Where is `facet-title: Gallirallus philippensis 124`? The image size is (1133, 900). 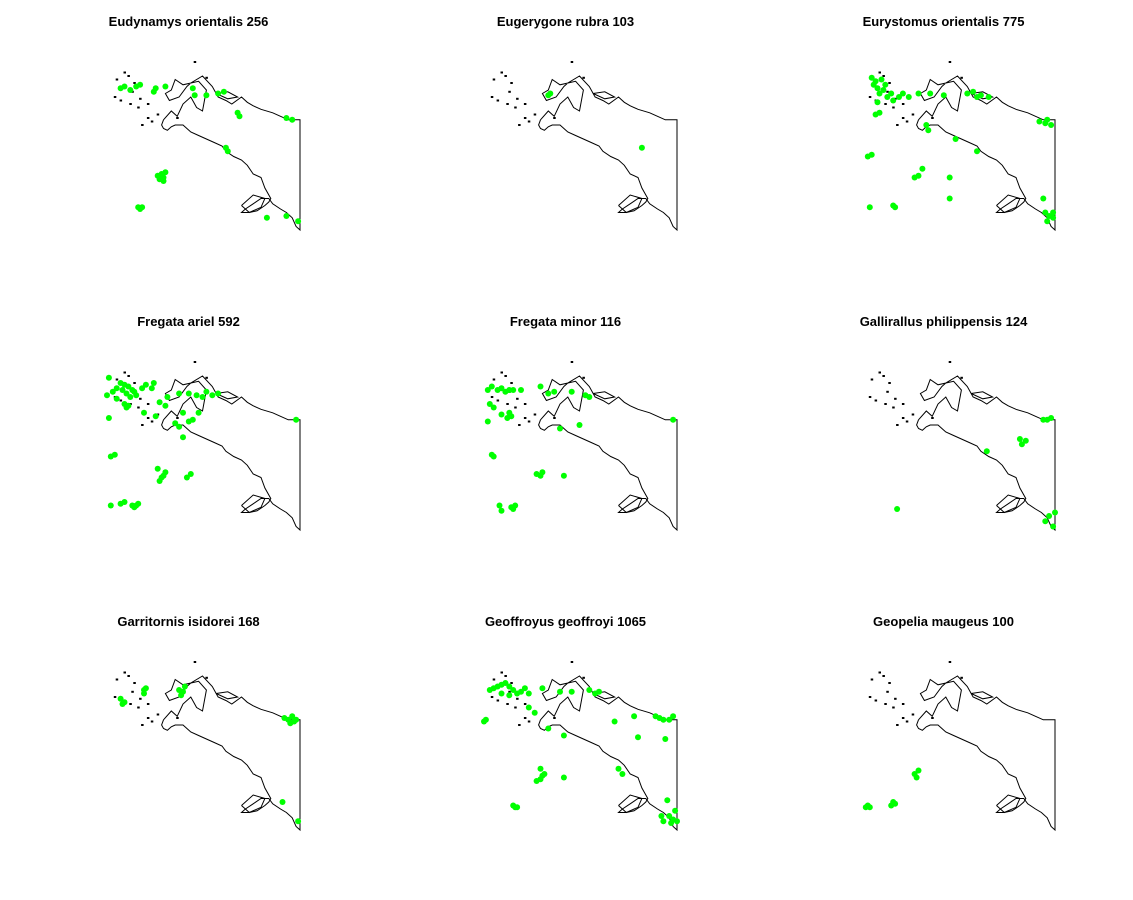 facet-title: Gallirallus philippensis 124 is located at coordinates (943, 321).